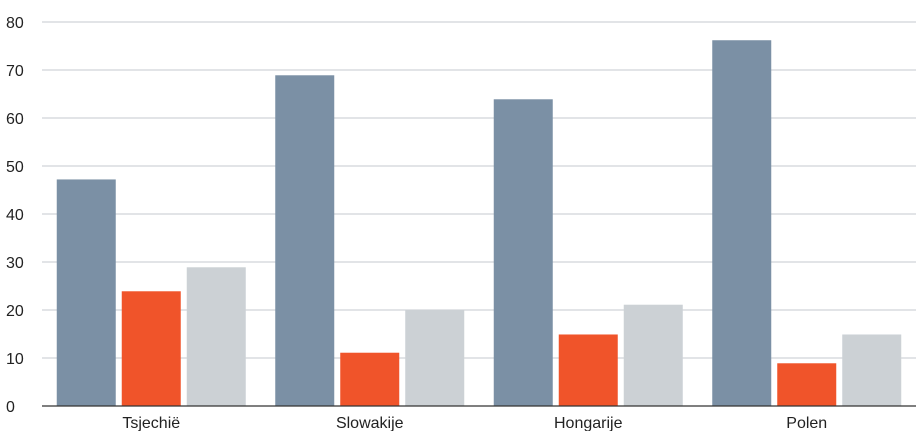  I want to click on y-tick-label: 20, so click(15, 311).